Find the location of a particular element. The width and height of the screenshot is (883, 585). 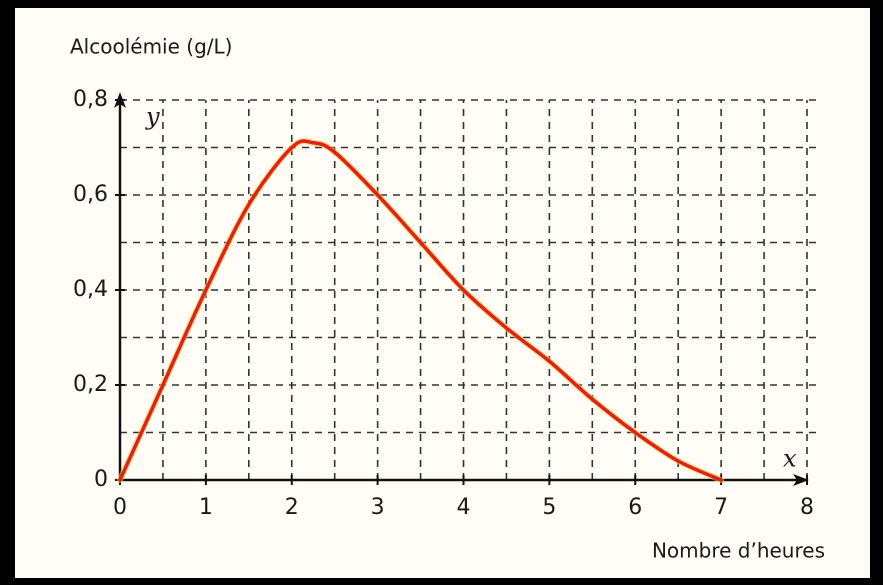

x-tick-label: 4 is located at coordinates (464, 507).